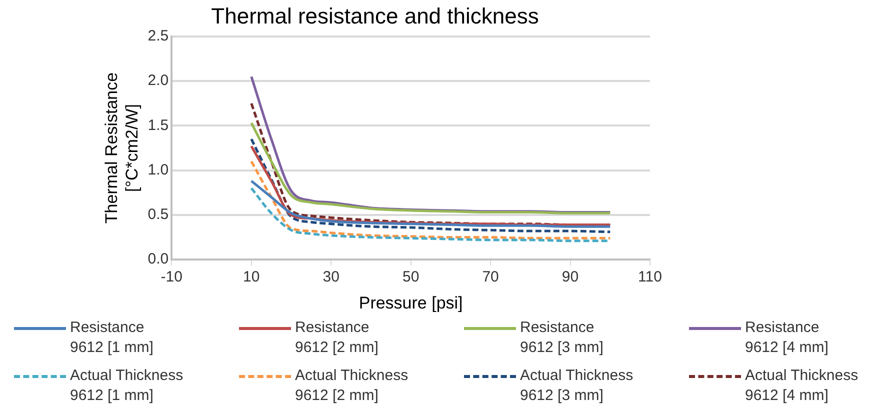 This screenshot has width=890, height=417. Describe the element at coordinates (331, 277) in the screenshot. I see `x-tick-label: 30` at that location.